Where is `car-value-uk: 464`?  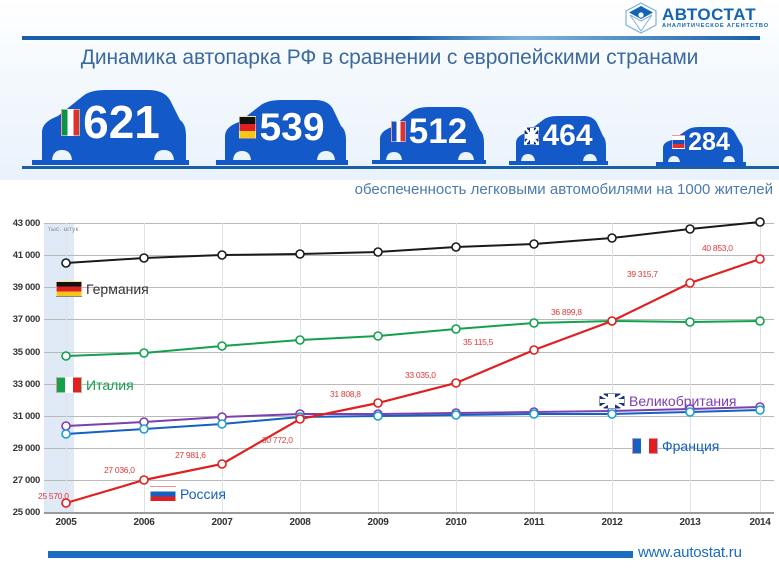 car-value-uk: 464 is located at coordinates (567, 135).